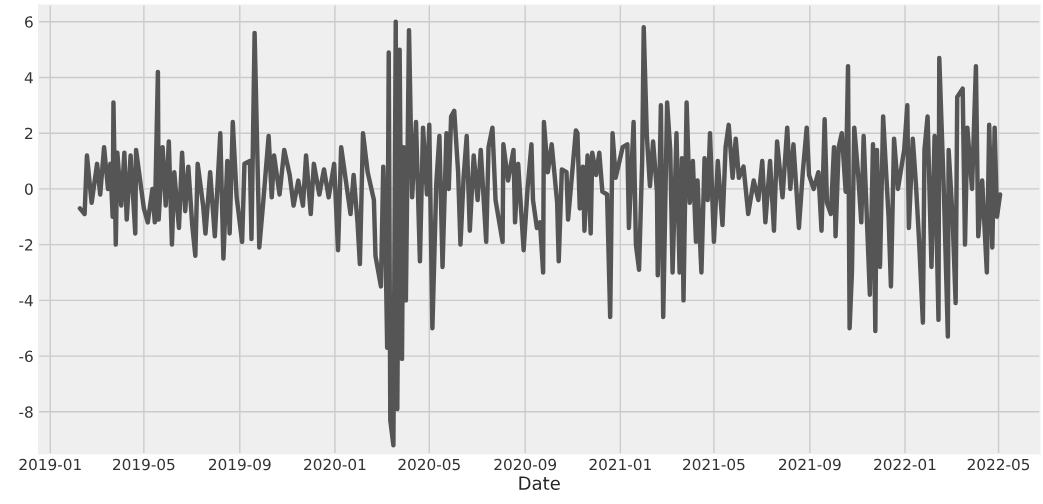 Image resolution: width=1043 pixels, height=504 pixels. I want to click on y-tick-label: -8, so click(26, 412).